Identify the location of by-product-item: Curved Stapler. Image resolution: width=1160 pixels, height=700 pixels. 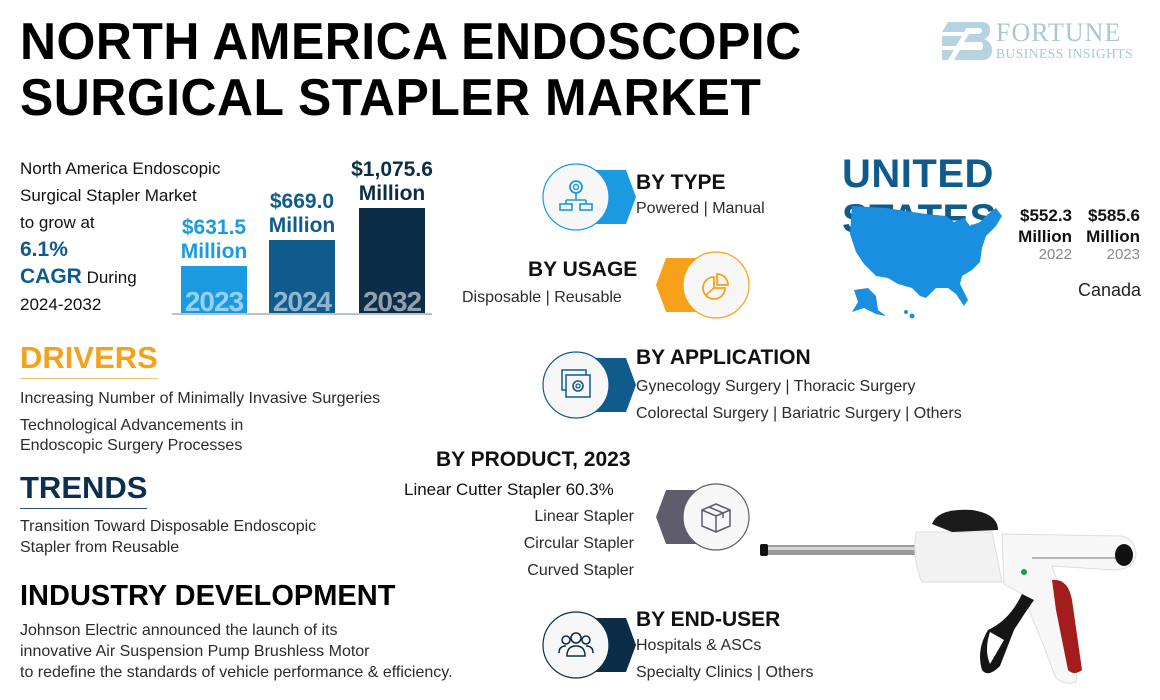
(580, 570).